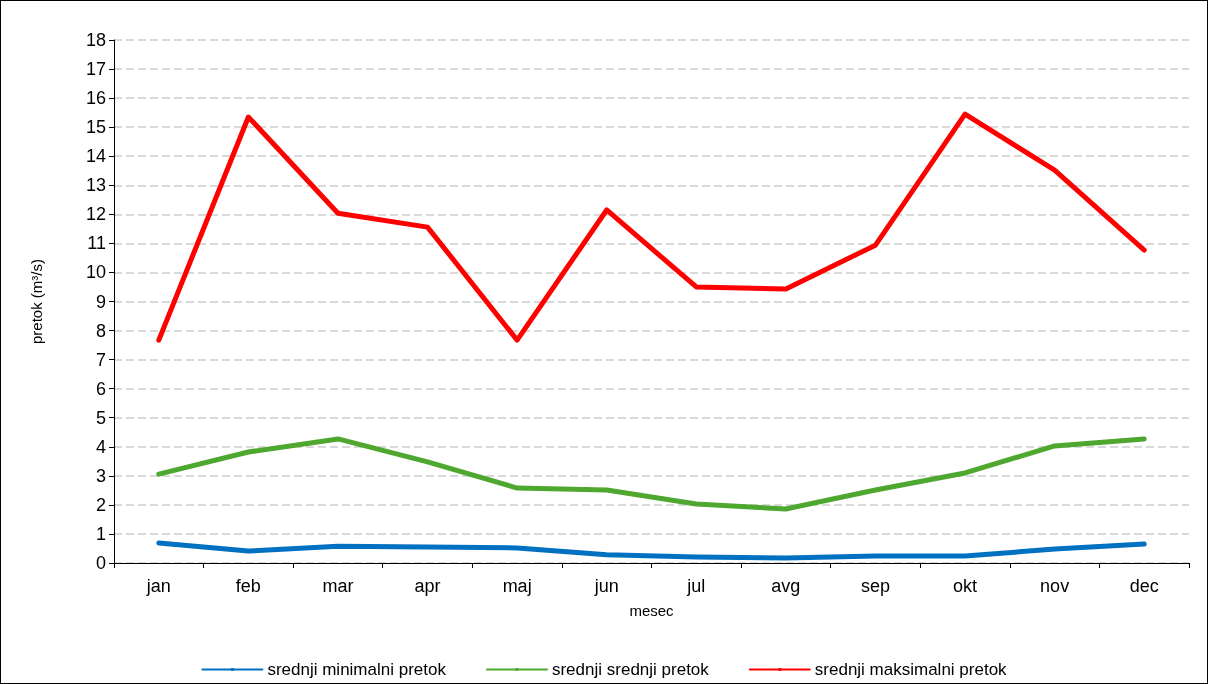 This screenshot has height=684, width=1208. What do you see at coordinates (338, 586) in the screenshot?
I see `x-tick-label: mar` at bounding box center [338, 586].